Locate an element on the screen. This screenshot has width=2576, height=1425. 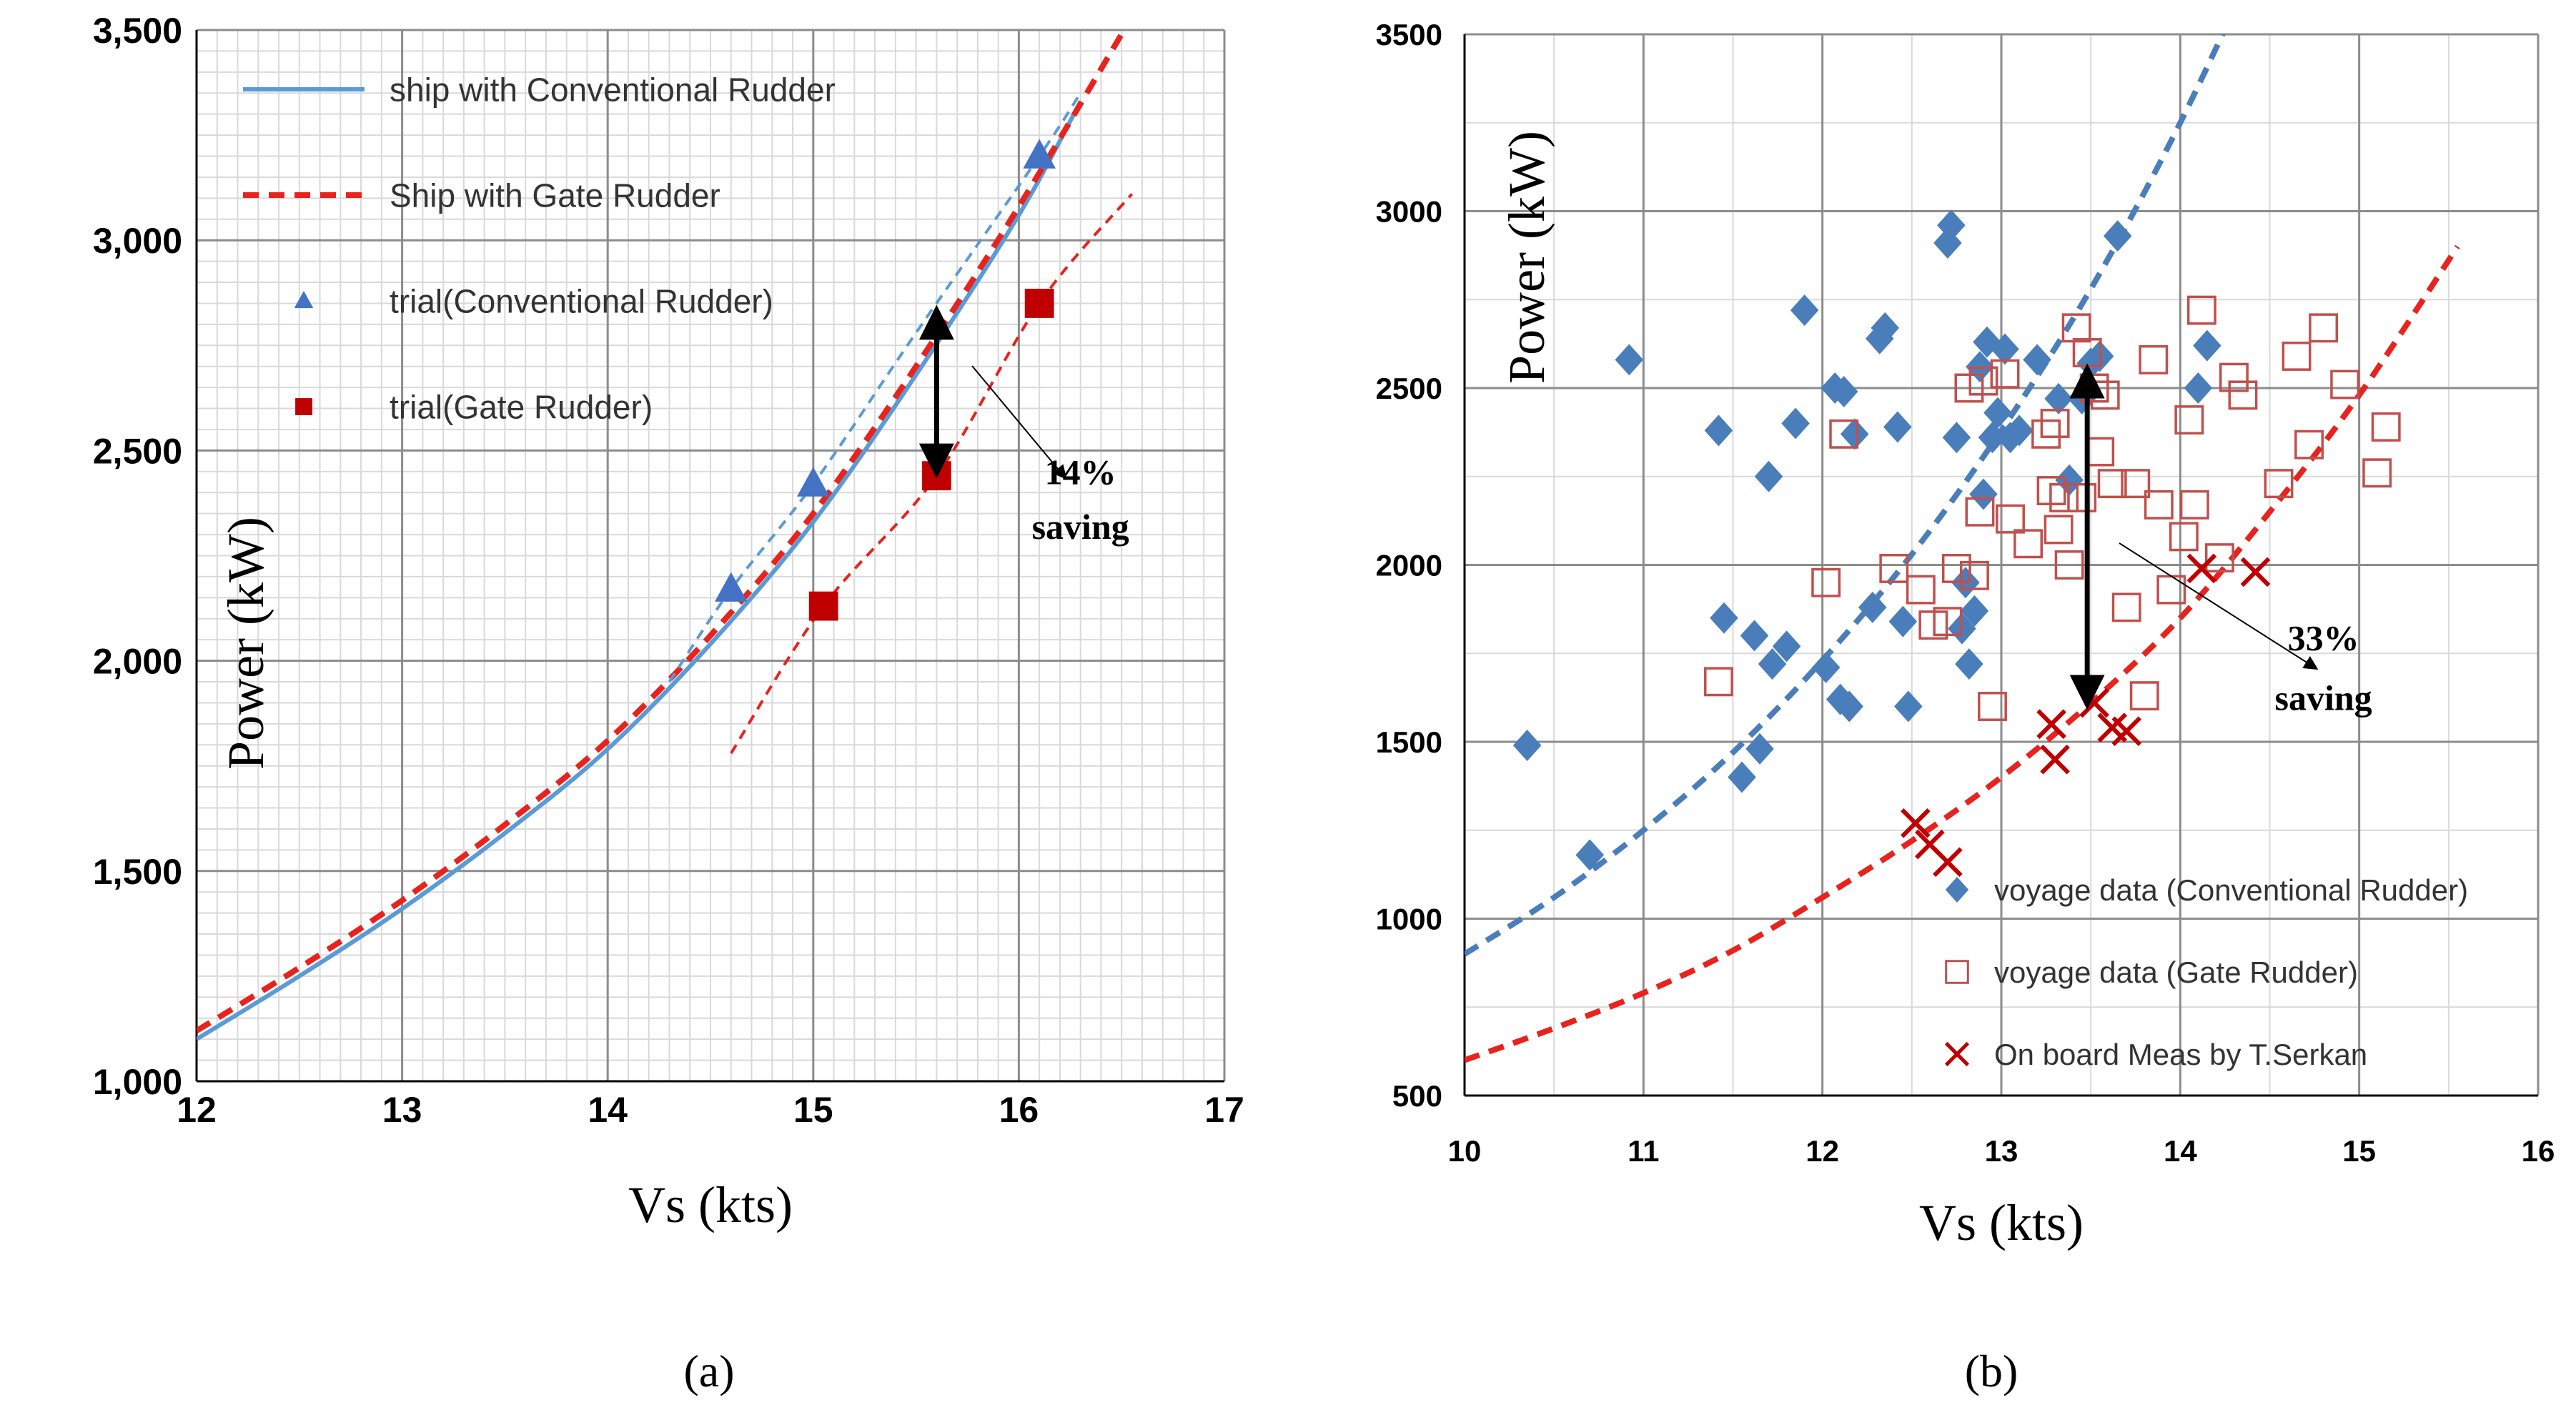
legend-marker-open-square is located at coordinates (1957, 972).